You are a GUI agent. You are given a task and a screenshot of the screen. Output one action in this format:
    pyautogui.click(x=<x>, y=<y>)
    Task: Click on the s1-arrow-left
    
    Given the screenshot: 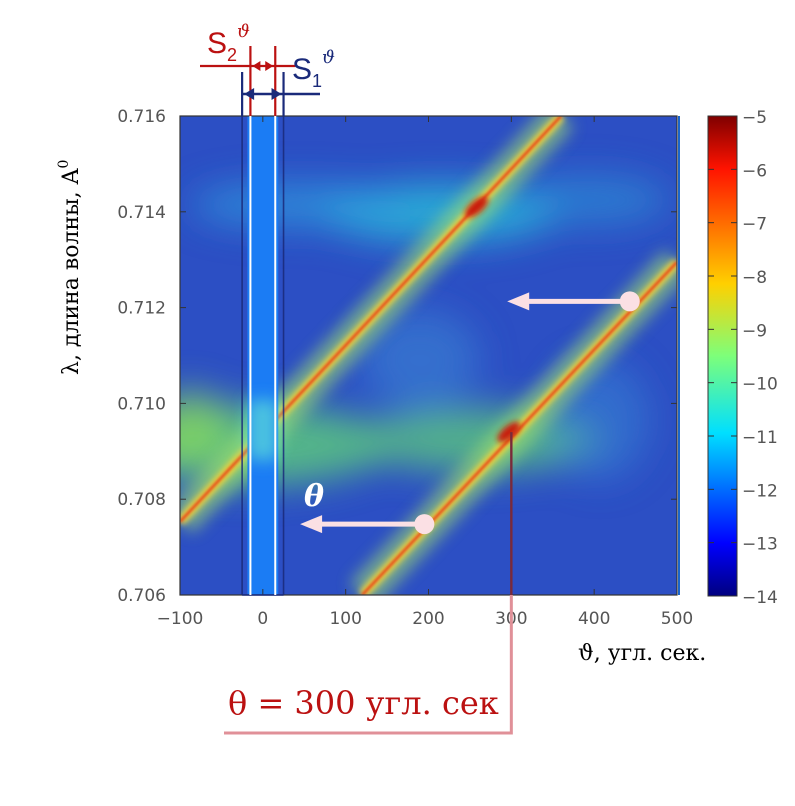 What is the action you would take?
    pyautogui.click(x=249, y=94)
    